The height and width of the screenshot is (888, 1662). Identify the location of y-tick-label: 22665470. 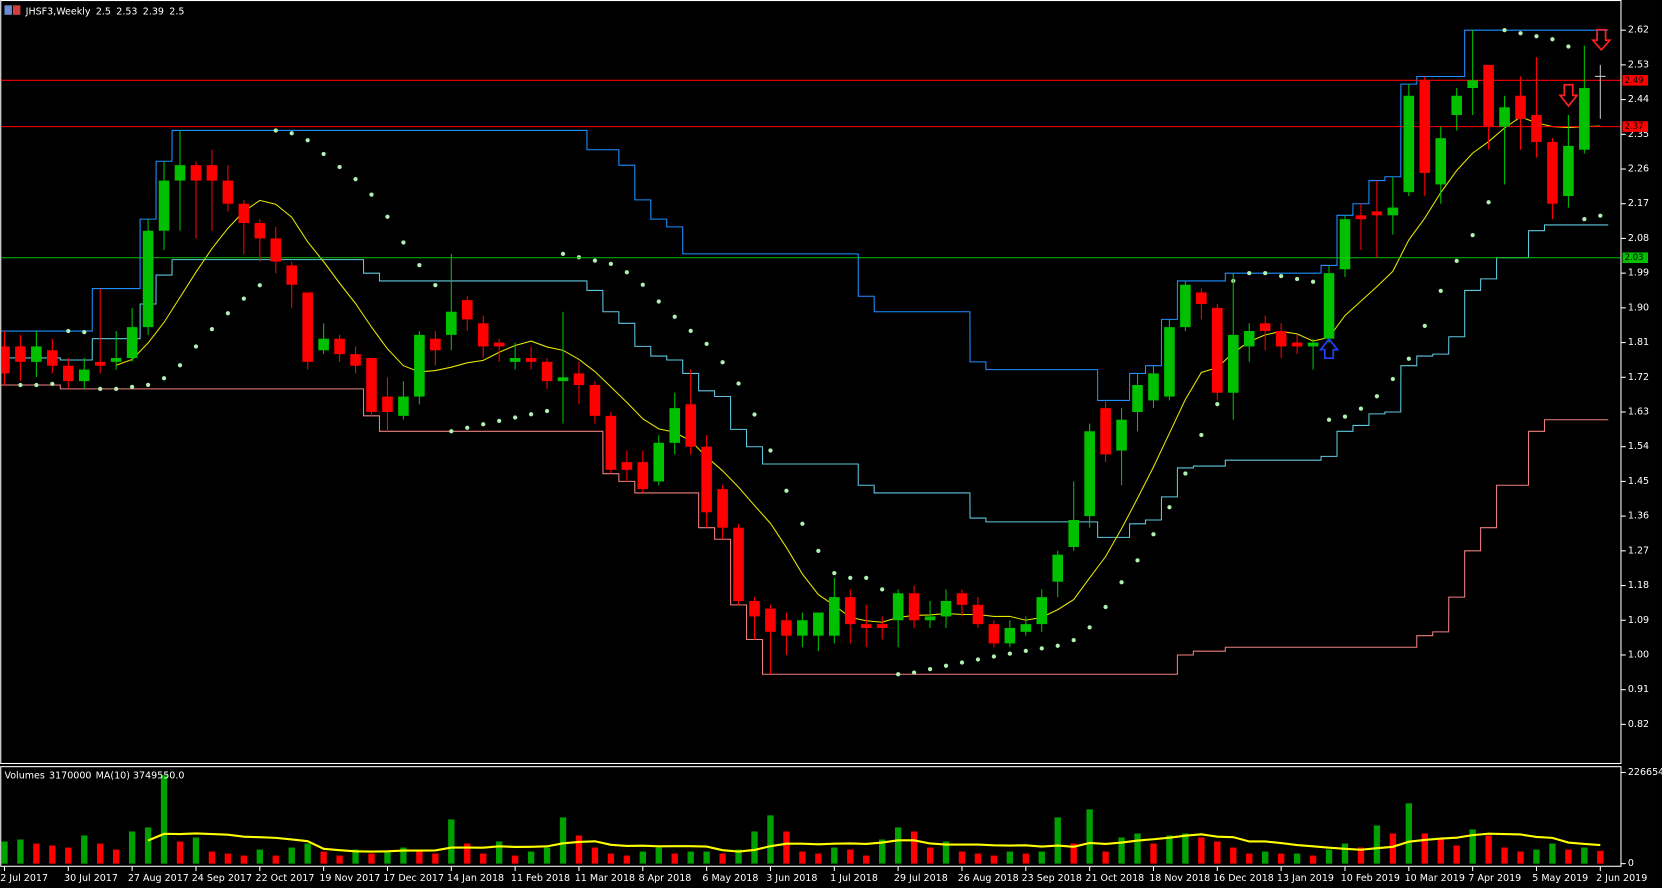
(1645, 772).